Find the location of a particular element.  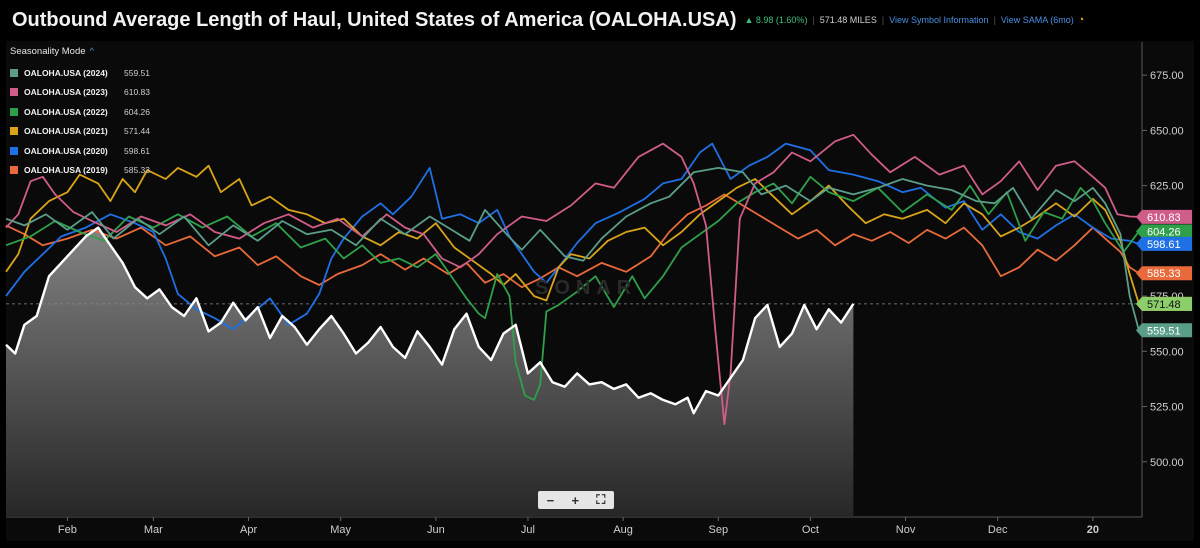

legend-item: OALOHA.USA (2022) 604.26 is located at coordinates (95, 112).